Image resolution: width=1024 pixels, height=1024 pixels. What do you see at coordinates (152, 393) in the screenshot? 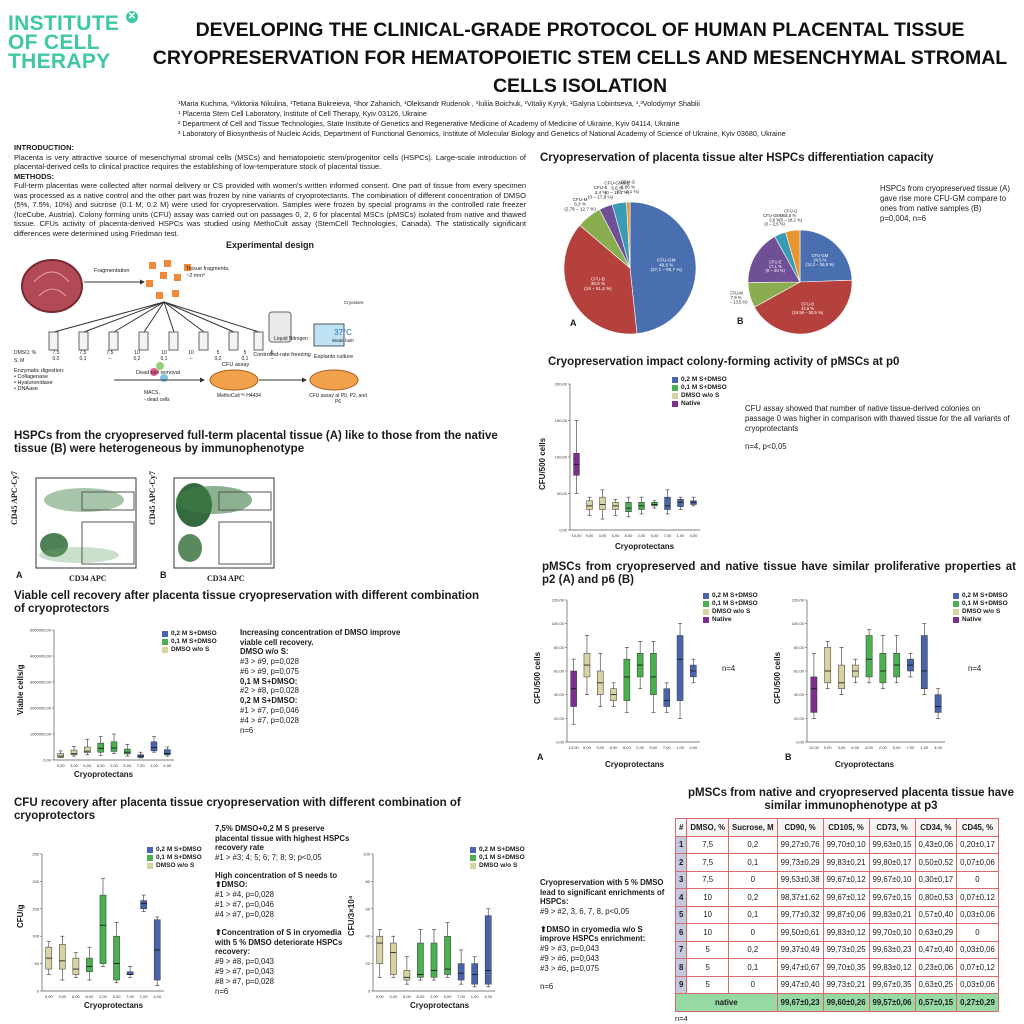
I see `macs-label: MACS,` at bounding box center [152, 393].